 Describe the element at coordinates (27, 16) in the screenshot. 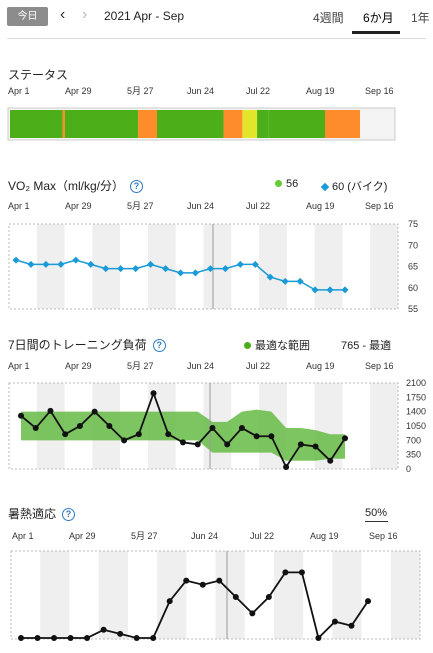

I see `today-button: 今日` at that location.